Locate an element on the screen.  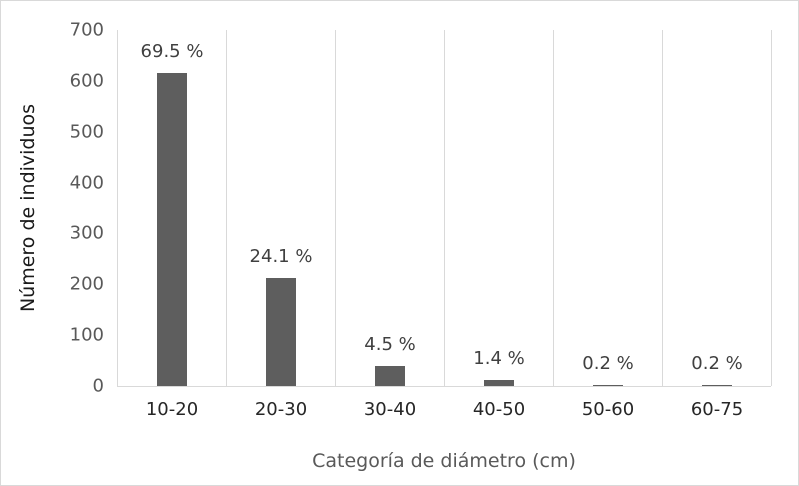
x-tick-label: 60-75 is located at coordinates (717, 409).